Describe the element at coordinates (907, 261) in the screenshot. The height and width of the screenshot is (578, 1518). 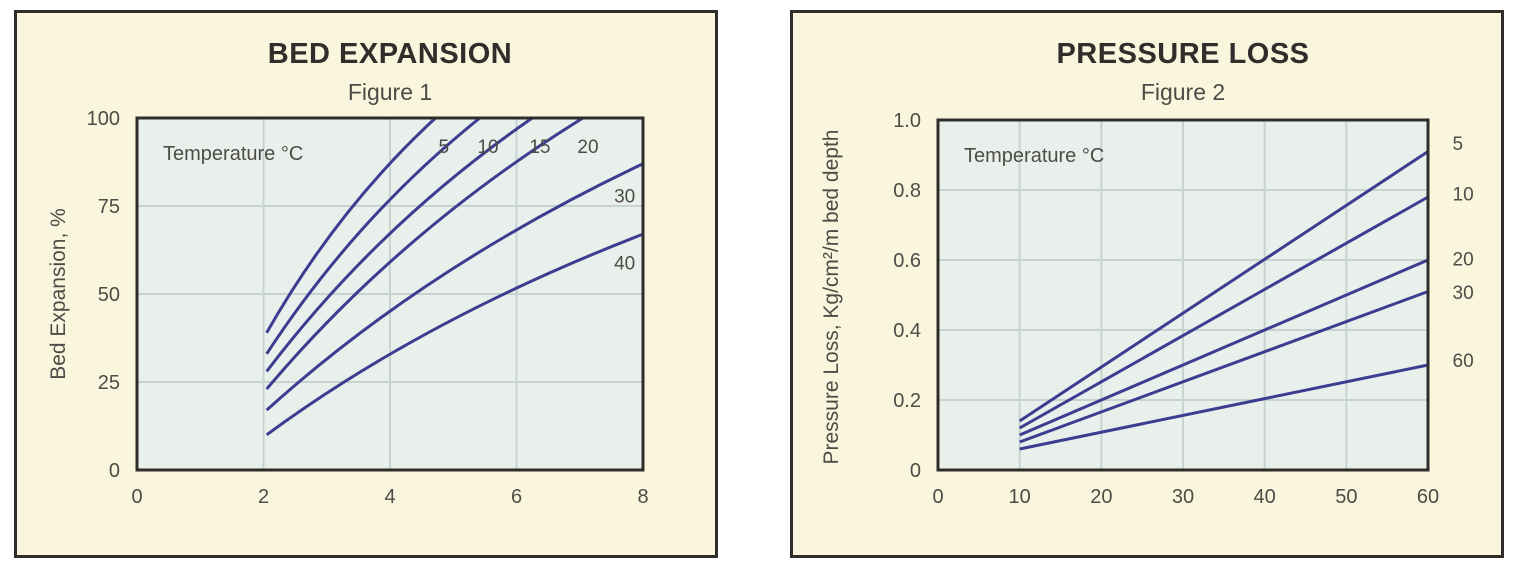
I see `y-tick-label: 0.6` at that location.